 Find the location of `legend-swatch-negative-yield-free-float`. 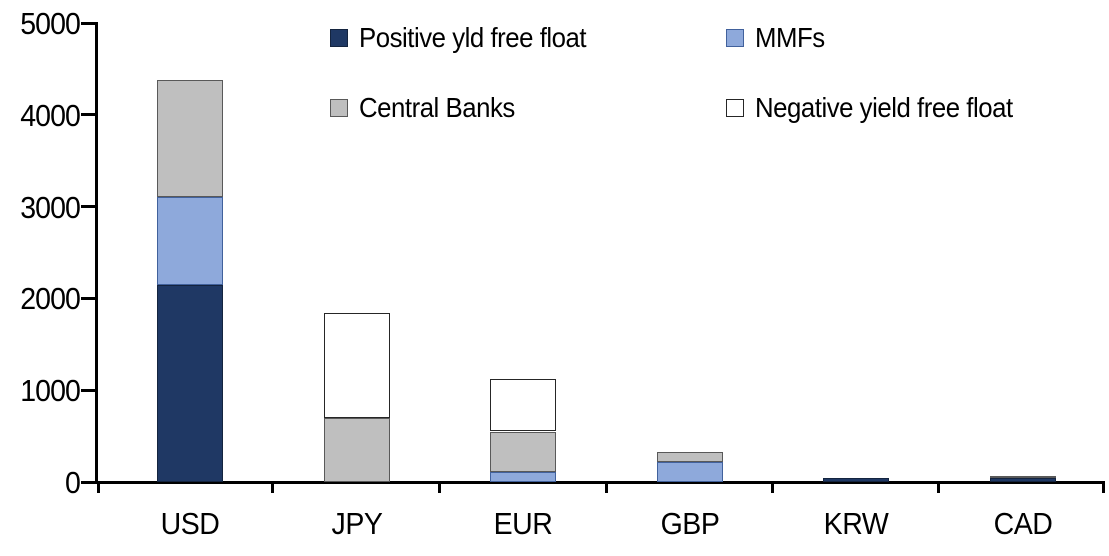

legend-swatch-negative-yield-free-float is located at coordinates (735, 108).